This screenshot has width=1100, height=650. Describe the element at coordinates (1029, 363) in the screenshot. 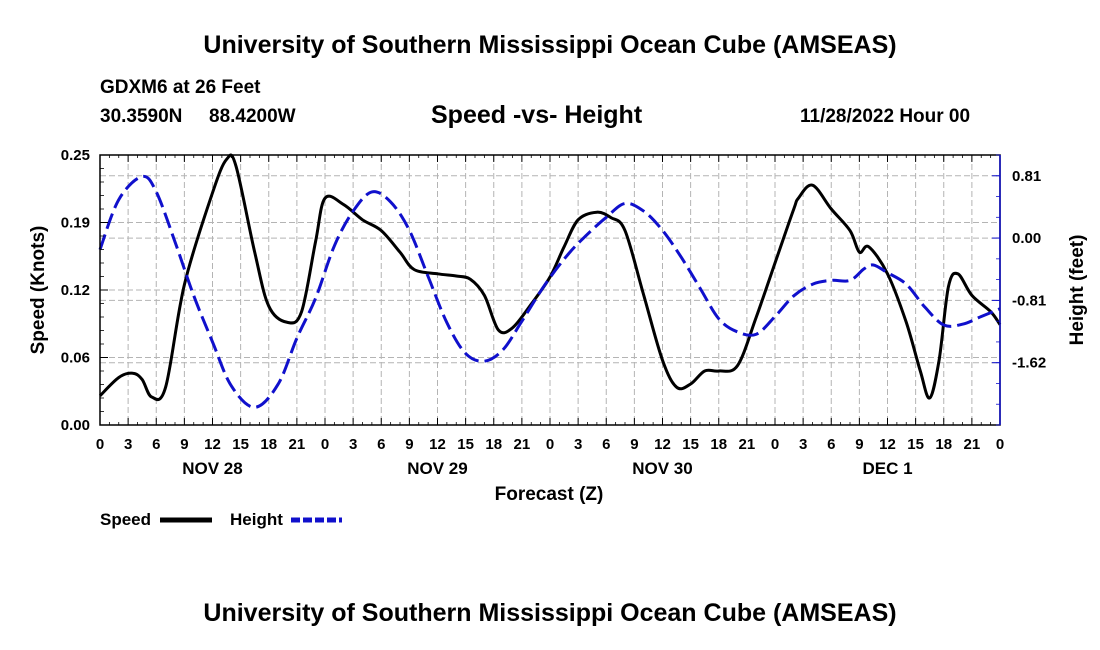

I see `y2-tick-label: -1.62` at that location.